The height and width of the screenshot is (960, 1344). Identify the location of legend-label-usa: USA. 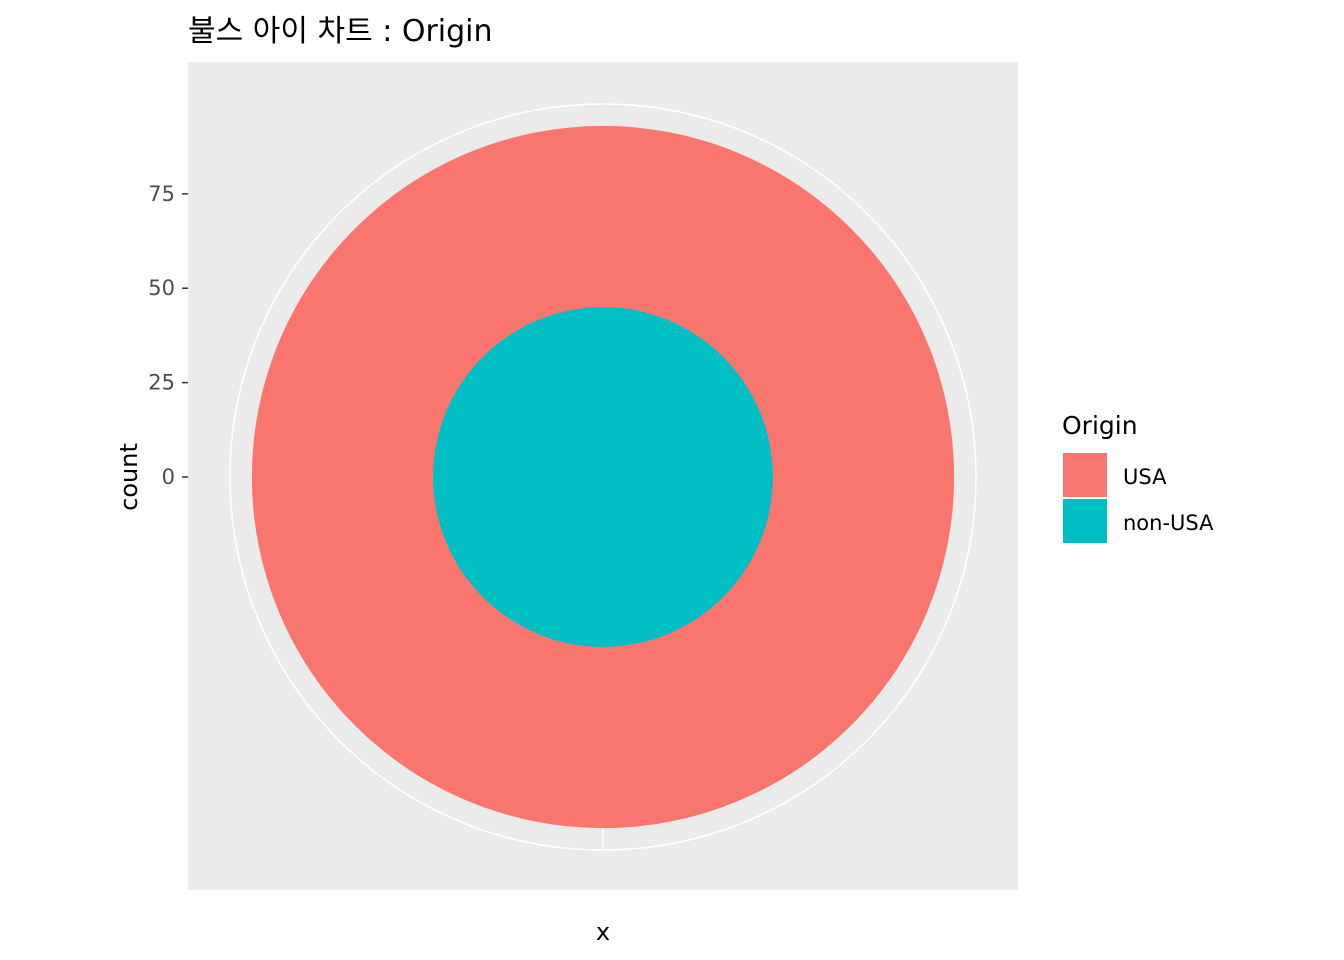
(1145, 477).